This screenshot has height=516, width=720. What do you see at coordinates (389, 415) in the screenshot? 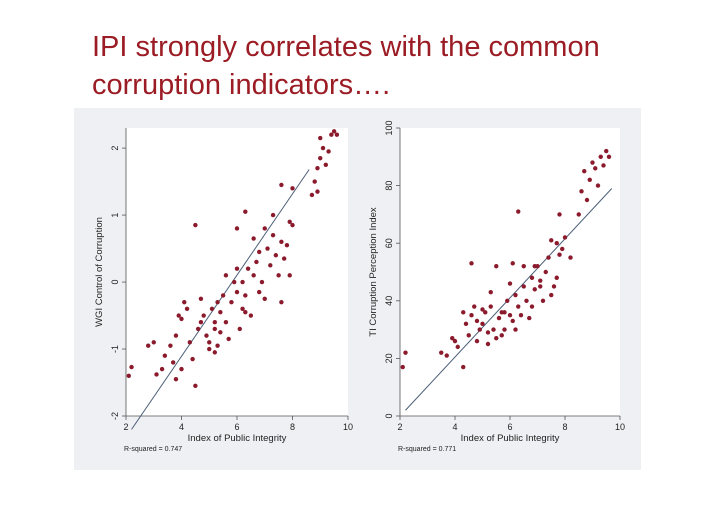
I see `chart-2-y-tick-label: 0` at bounding box center [389, 415].